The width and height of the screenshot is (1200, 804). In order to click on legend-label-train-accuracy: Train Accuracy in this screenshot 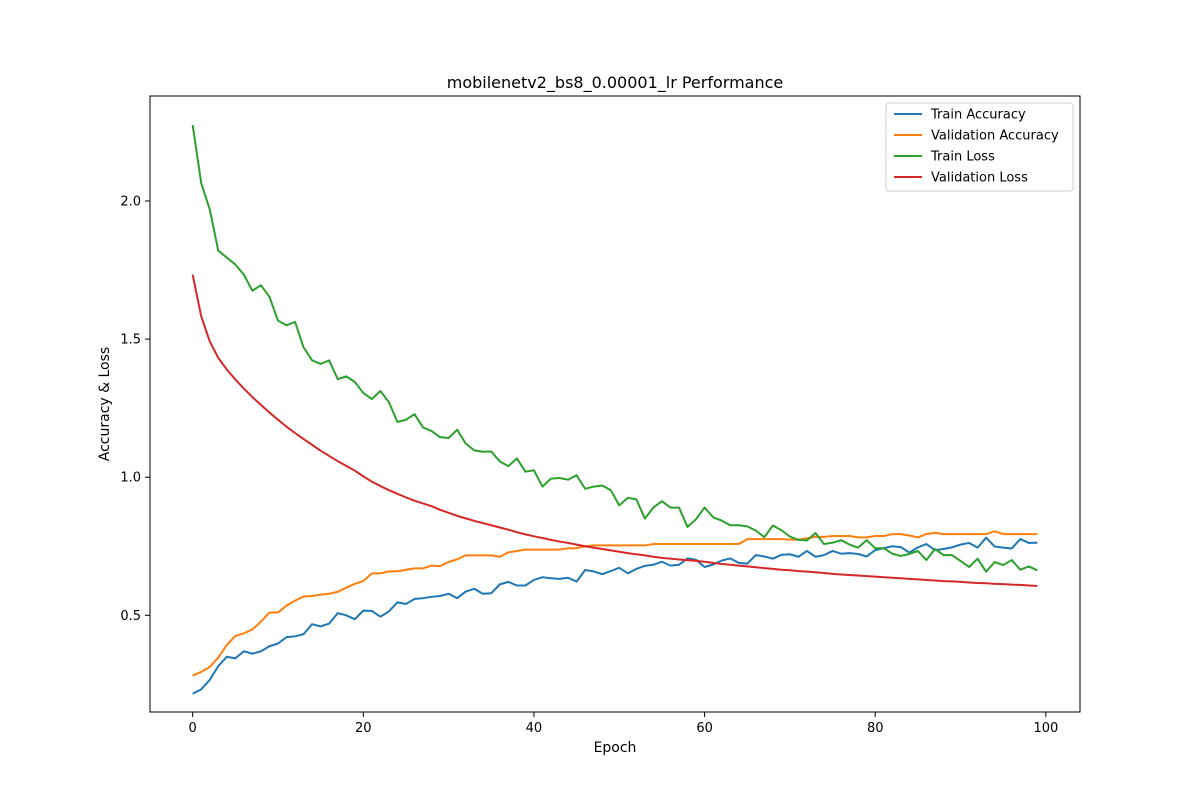, I will do `click(978, 115)`.